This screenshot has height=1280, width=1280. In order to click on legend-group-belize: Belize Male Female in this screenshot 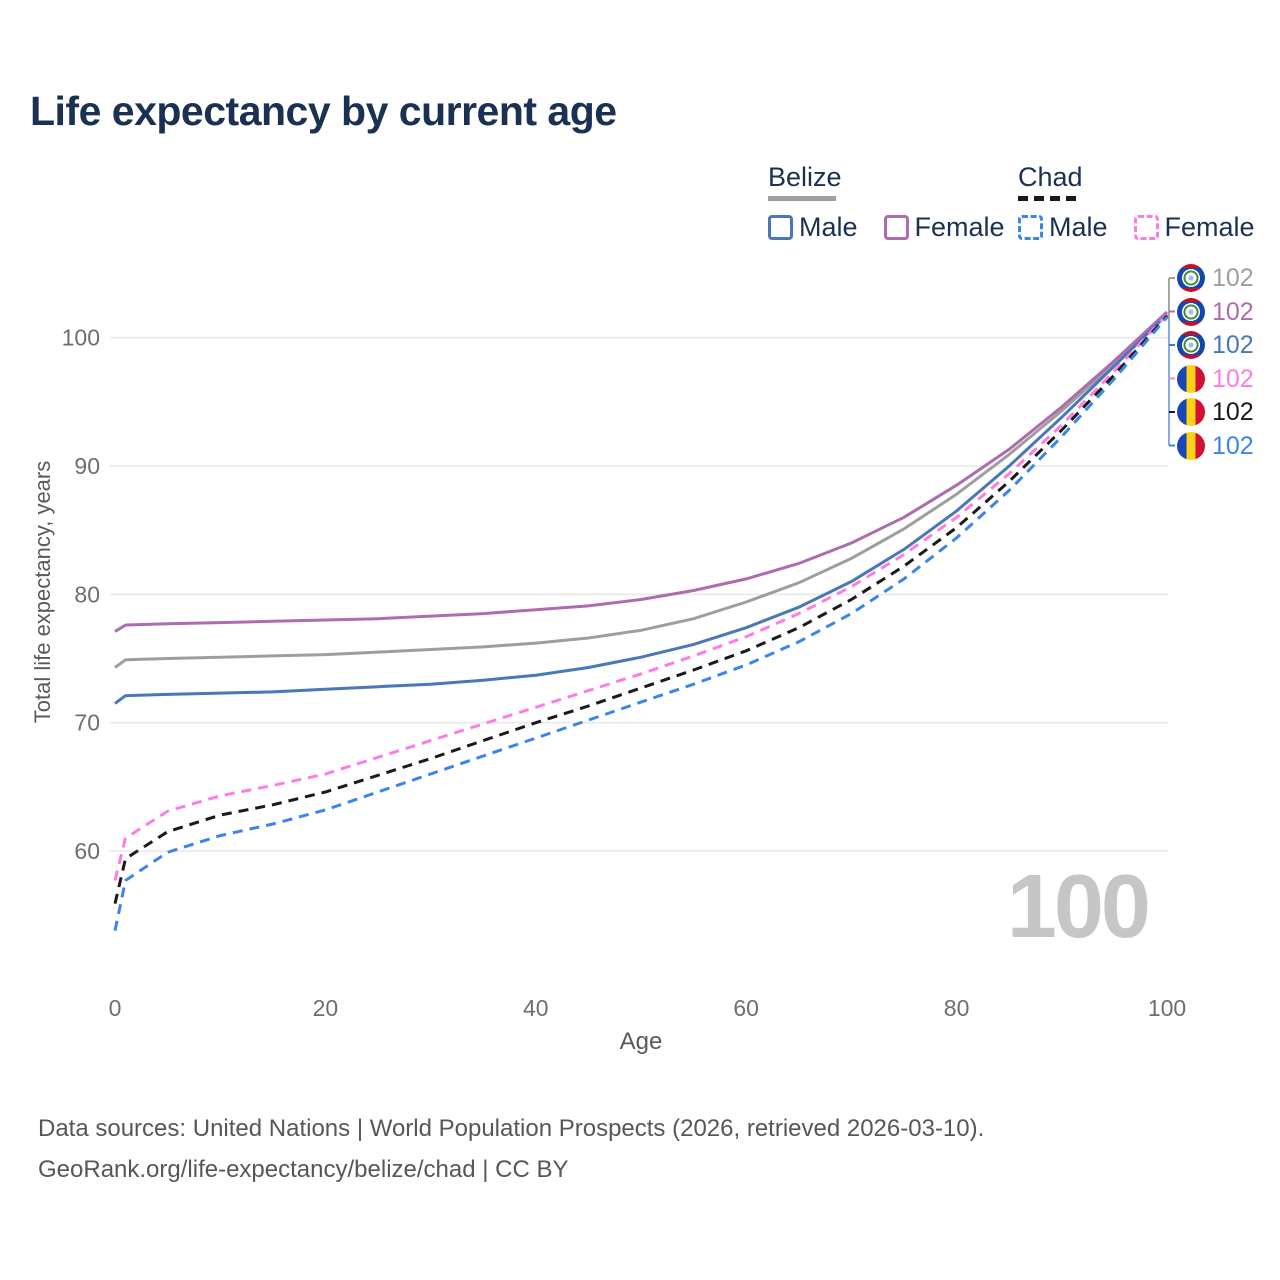, I will do `click(886, 202)`.